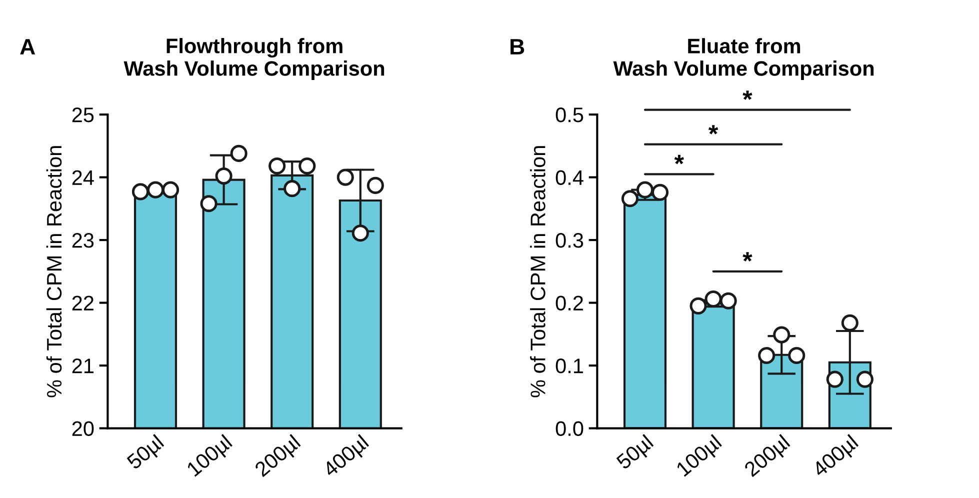  Describe the element at coordinates (28, 46) in the screenshot. I see `text: A` at that location.